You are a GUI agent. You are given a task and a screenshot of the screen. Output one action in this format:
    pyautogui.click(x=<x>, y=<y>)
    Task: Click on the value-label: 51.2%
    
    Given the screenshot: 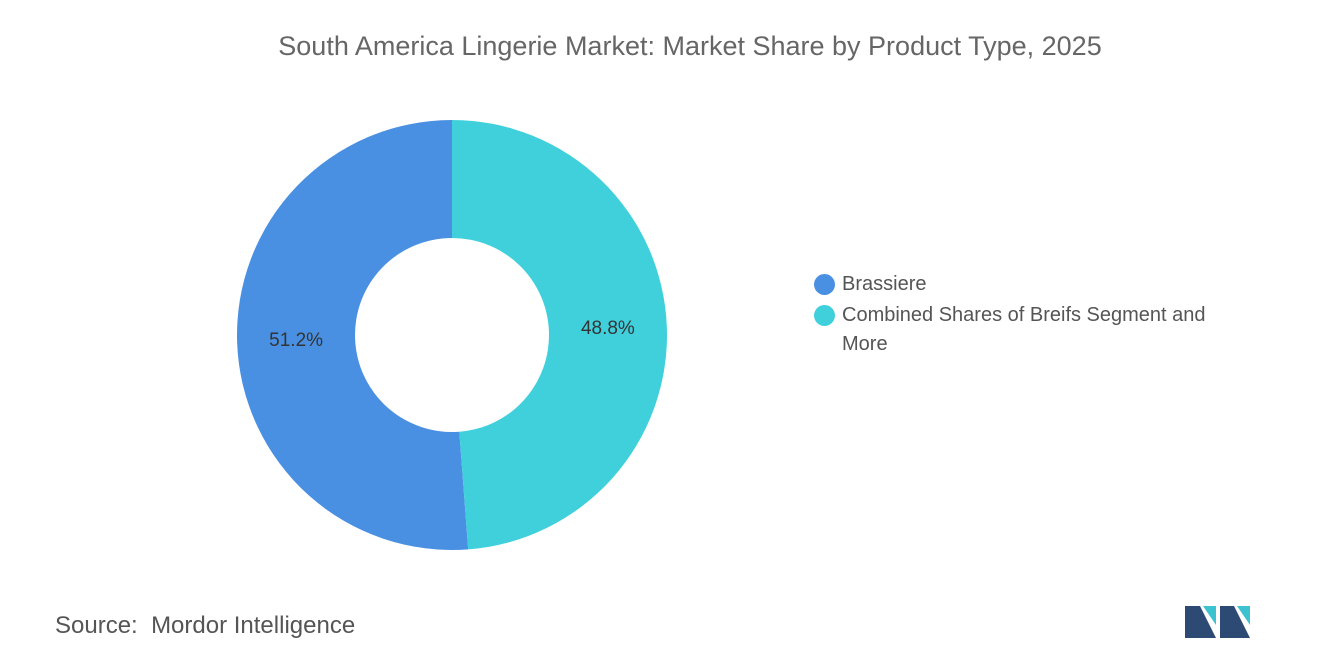 What is the action you would take?
    pyautogui.click(x=296, y=340)
    